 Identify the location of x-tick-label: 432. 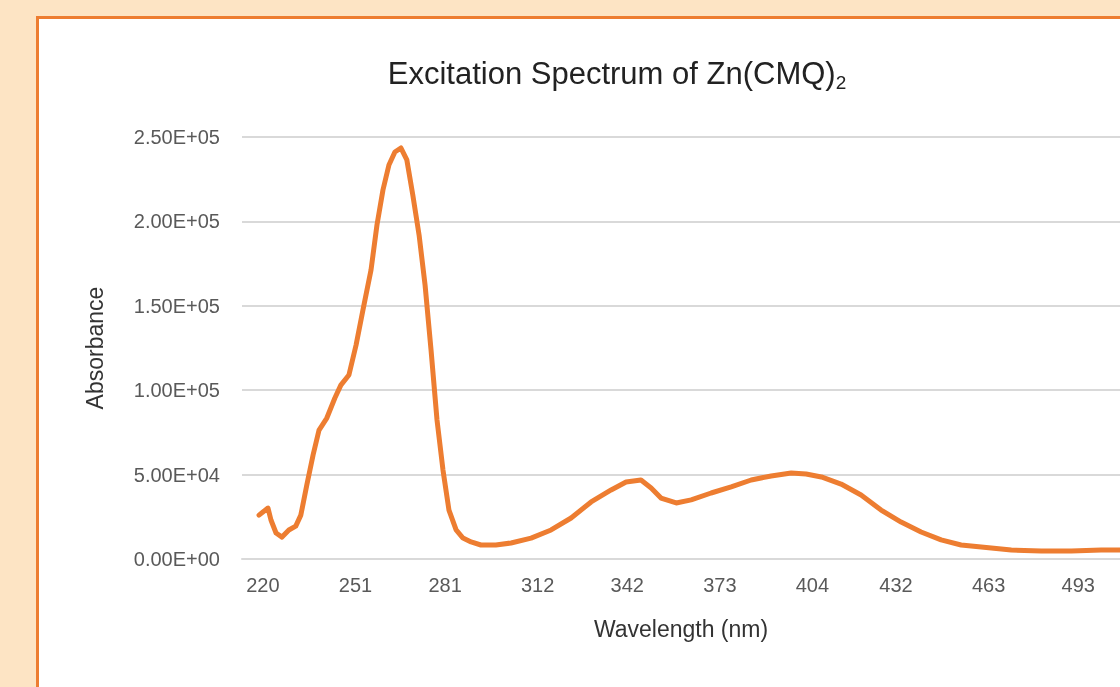
(896, 585).